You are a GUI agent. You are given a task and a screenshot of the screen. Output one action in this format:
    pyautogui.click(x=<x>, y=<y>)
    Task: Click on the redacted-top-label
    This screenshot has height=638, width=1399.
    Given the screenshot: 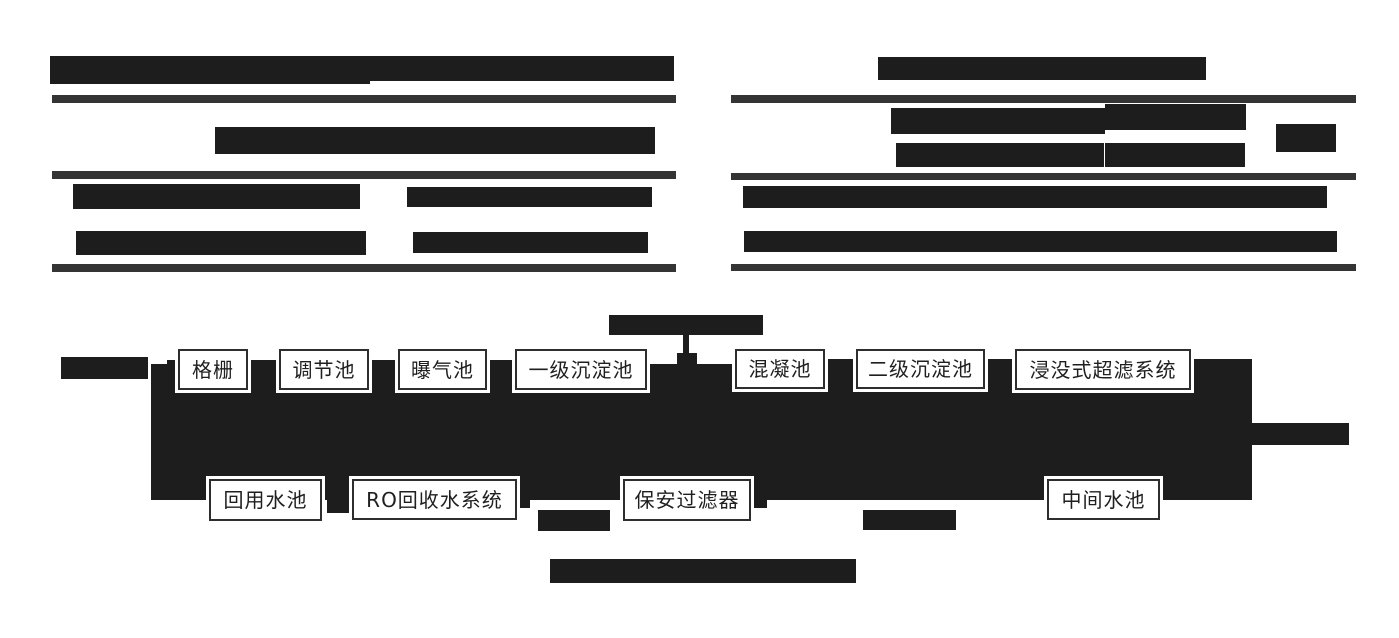 What is the action you would take?
    pyautogui.click(x=686, y=325)
    